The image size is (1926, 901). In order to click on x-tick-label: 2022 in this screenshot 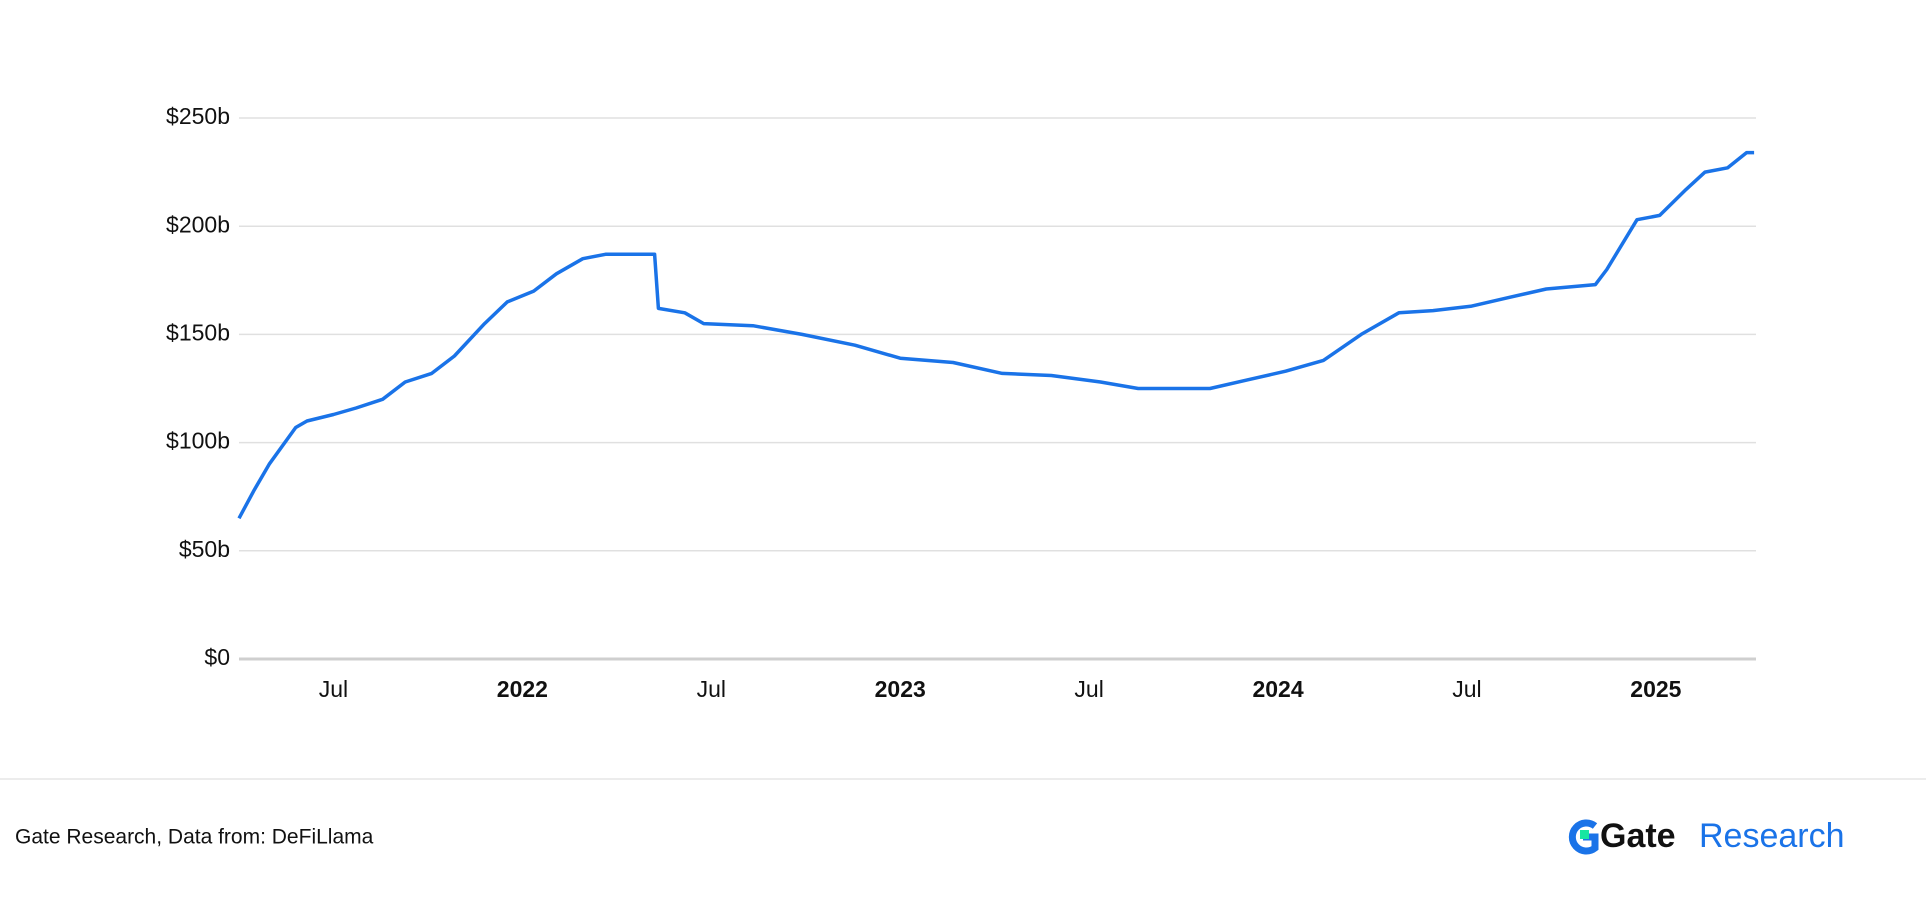, I will do `click(522, 689)`.